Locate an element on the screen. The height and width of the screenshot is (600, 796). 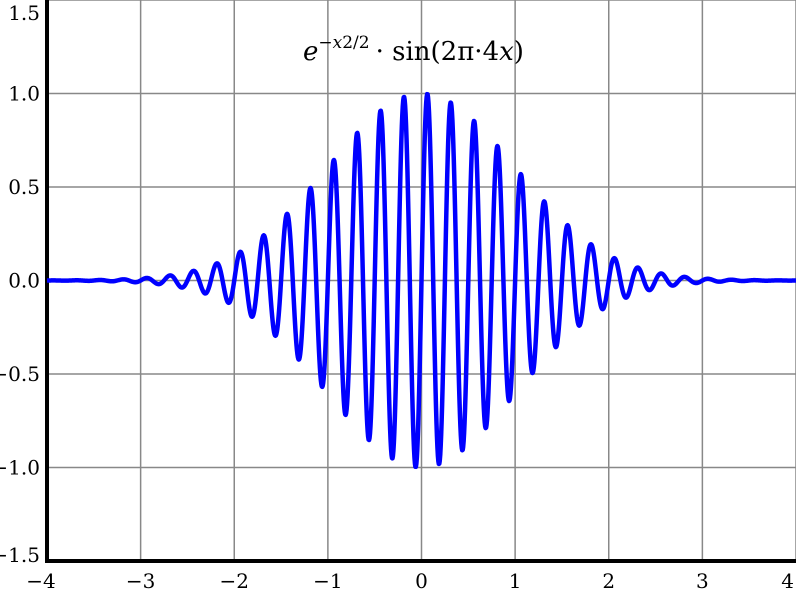
x-tick-label: 4 is located at coordinates (787, 581).